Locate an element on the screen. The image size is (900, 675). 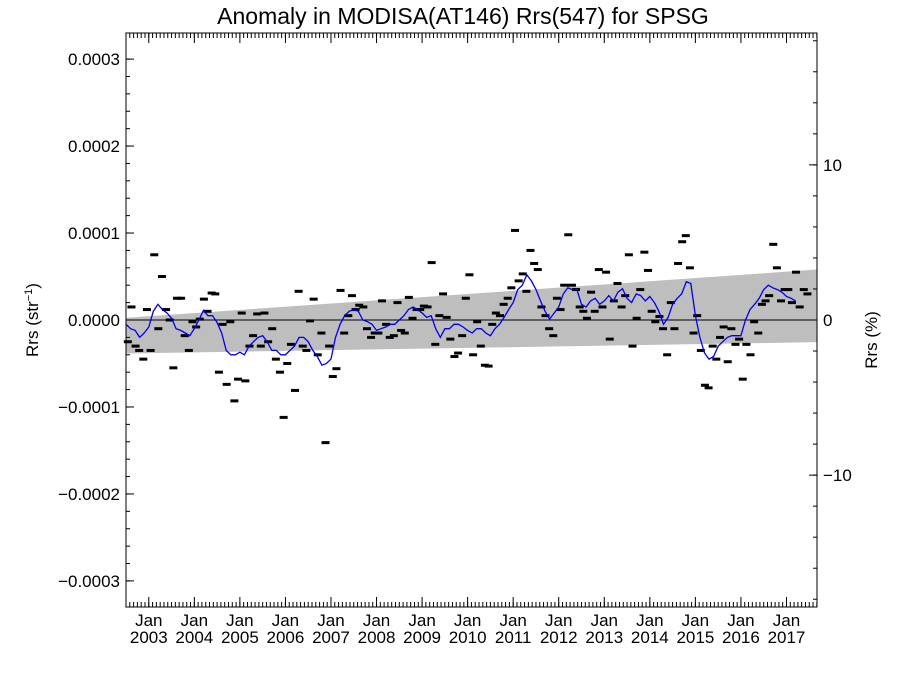
y-axis-label-left: Rrs (str−1) is located at coordinates (32, 320).